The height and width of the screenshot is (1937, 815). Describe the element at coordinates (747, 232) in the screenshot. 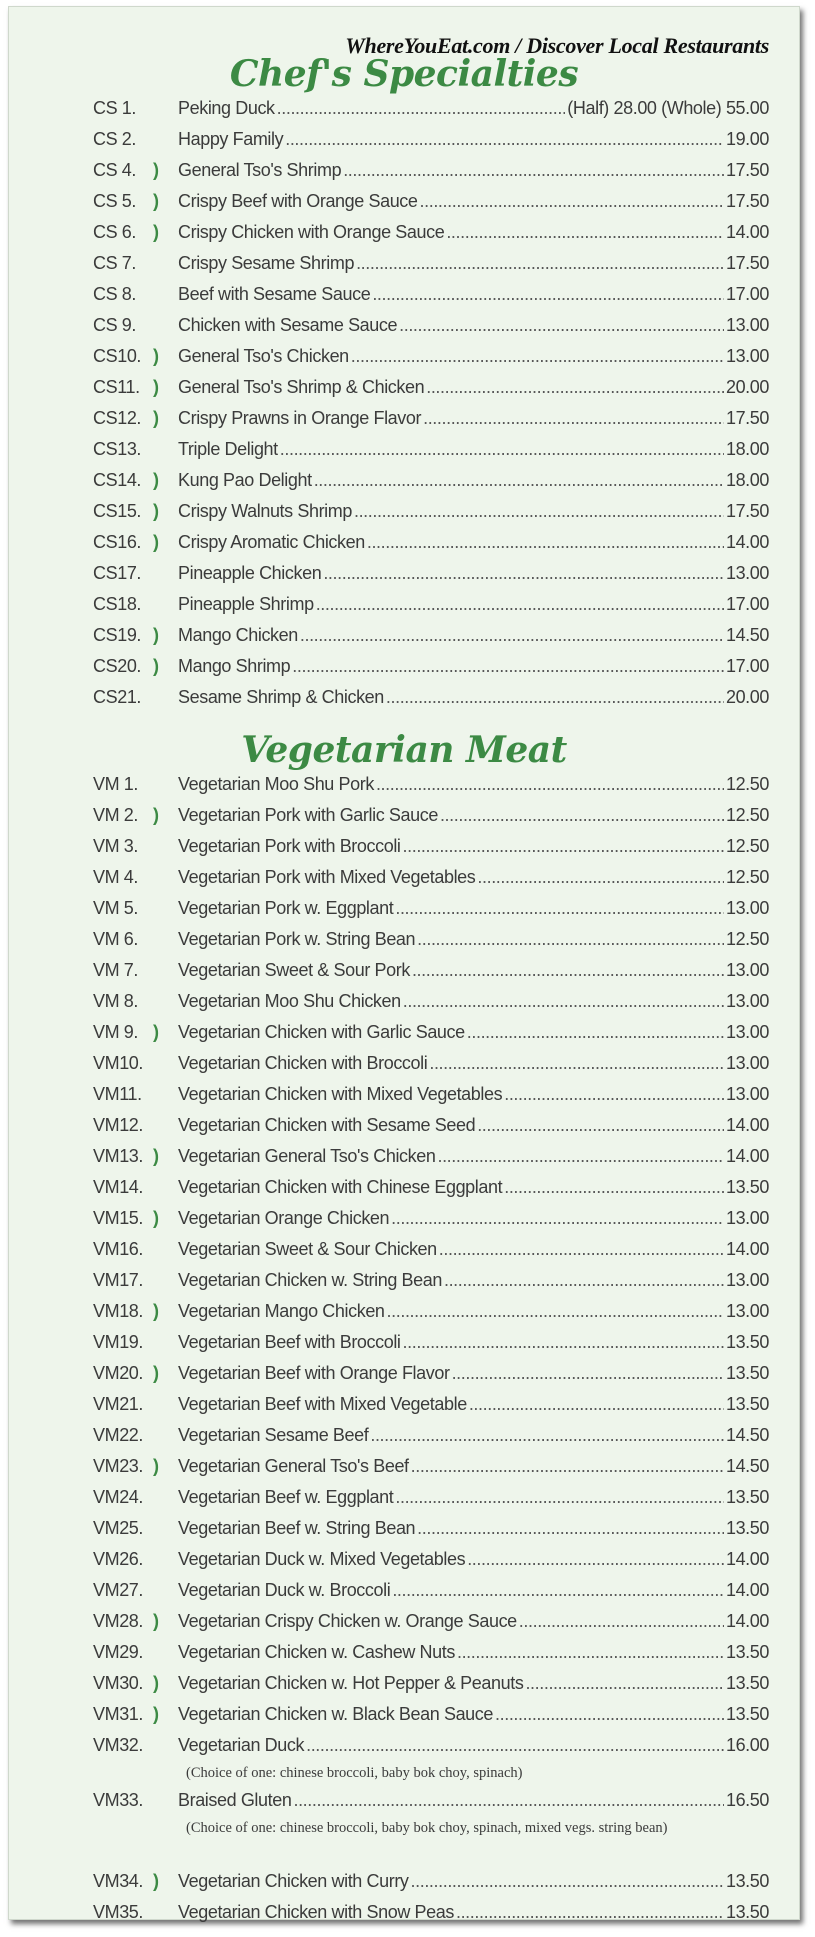

I see `item-price: 14.00` at that location.